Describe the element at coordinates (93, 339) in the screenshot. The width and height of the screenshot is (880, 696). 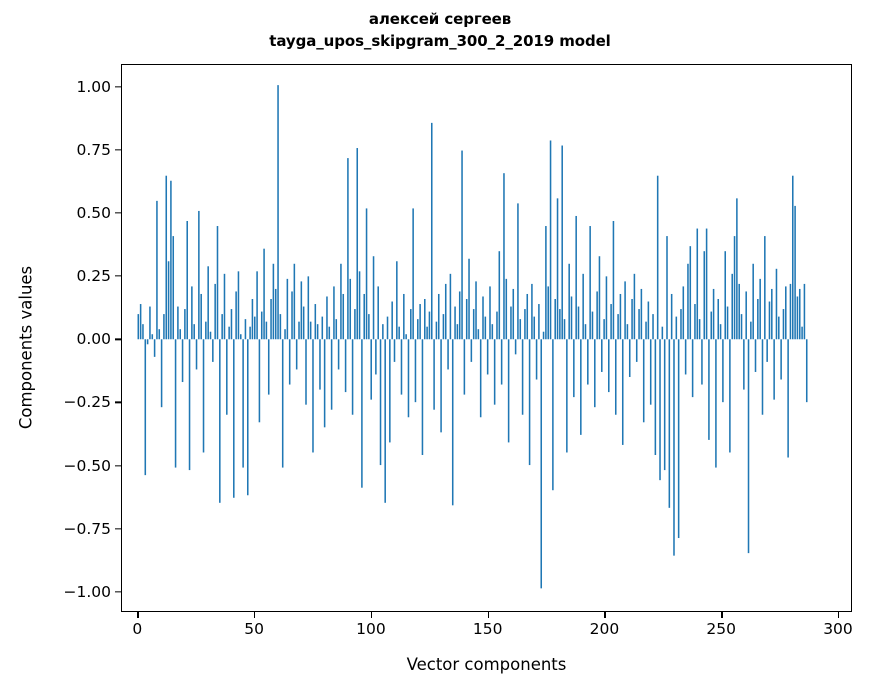
I see `y-tick-label: 0.00` at that location.